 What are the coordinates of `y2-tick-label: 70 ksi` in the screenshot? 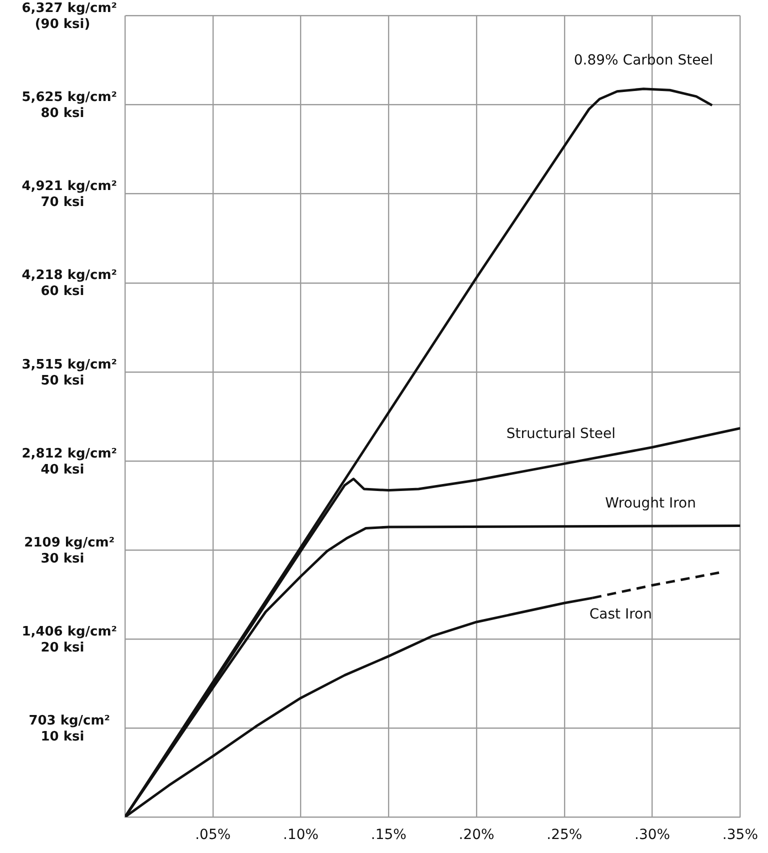 It's located at (62, 202).